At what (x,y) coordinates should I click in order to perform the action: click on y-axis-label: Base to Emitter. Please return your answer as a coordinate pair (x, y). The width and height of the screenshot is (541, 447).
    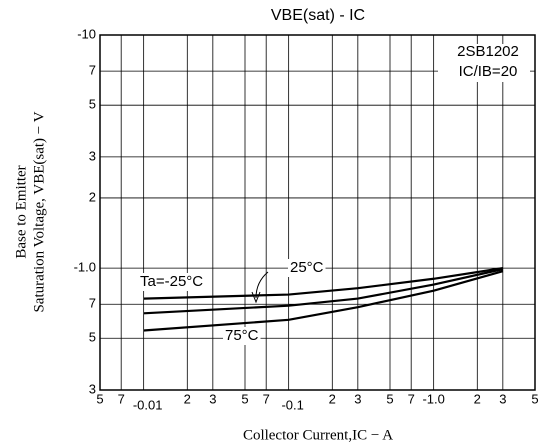
    Looking at the image, I should click on (21, 211).